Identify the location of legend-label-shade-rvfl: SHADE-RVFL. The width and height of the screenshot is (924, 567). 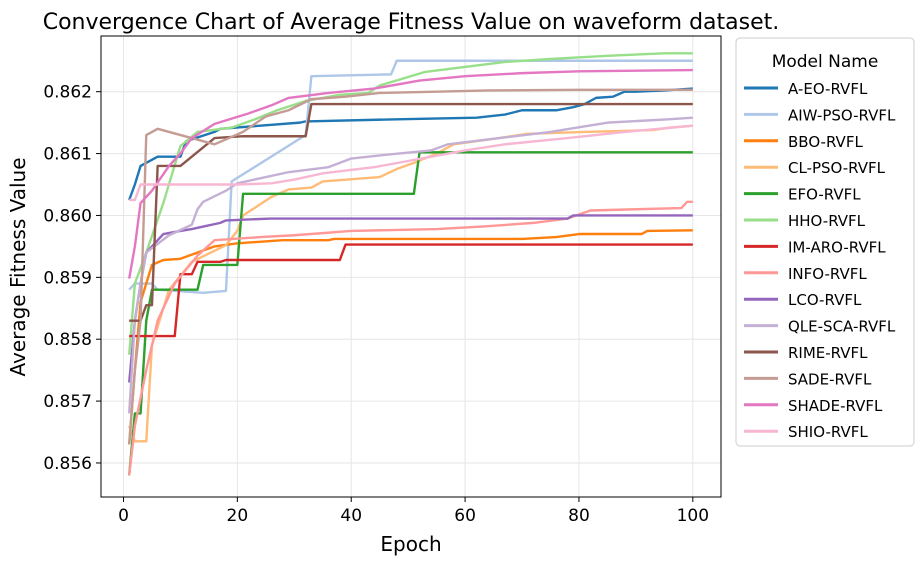
(835, 406).